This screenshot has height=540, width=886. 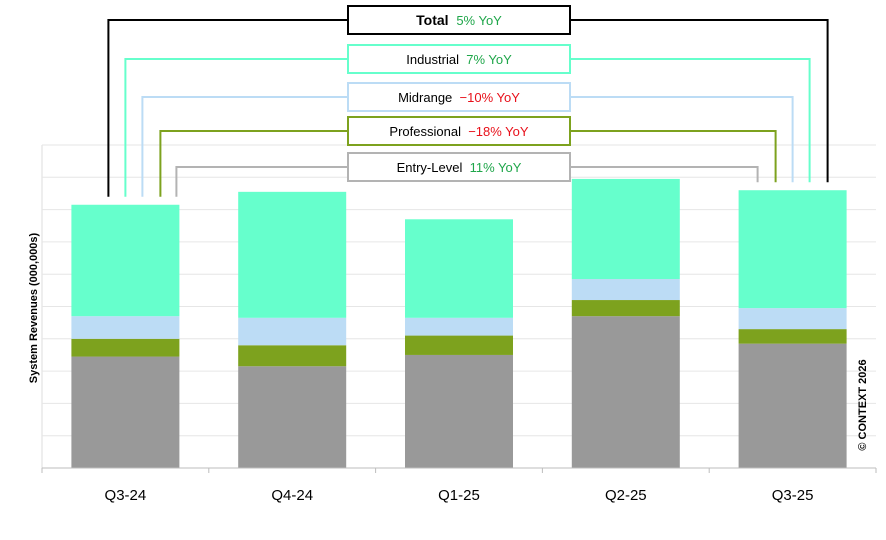 What do you see at coordinates (34, 307) in the screenshot?
I see `y-axis-label: System Revenues (000,000s)` at bounding box center [34, 307].